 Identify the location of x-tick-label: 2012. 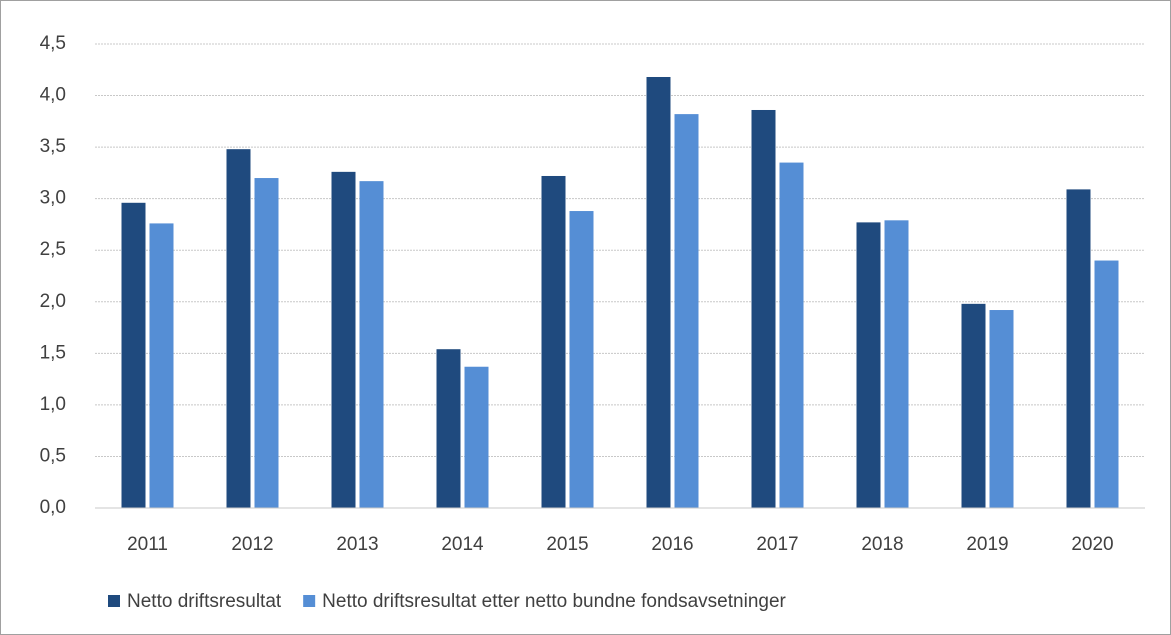
(252, 544).